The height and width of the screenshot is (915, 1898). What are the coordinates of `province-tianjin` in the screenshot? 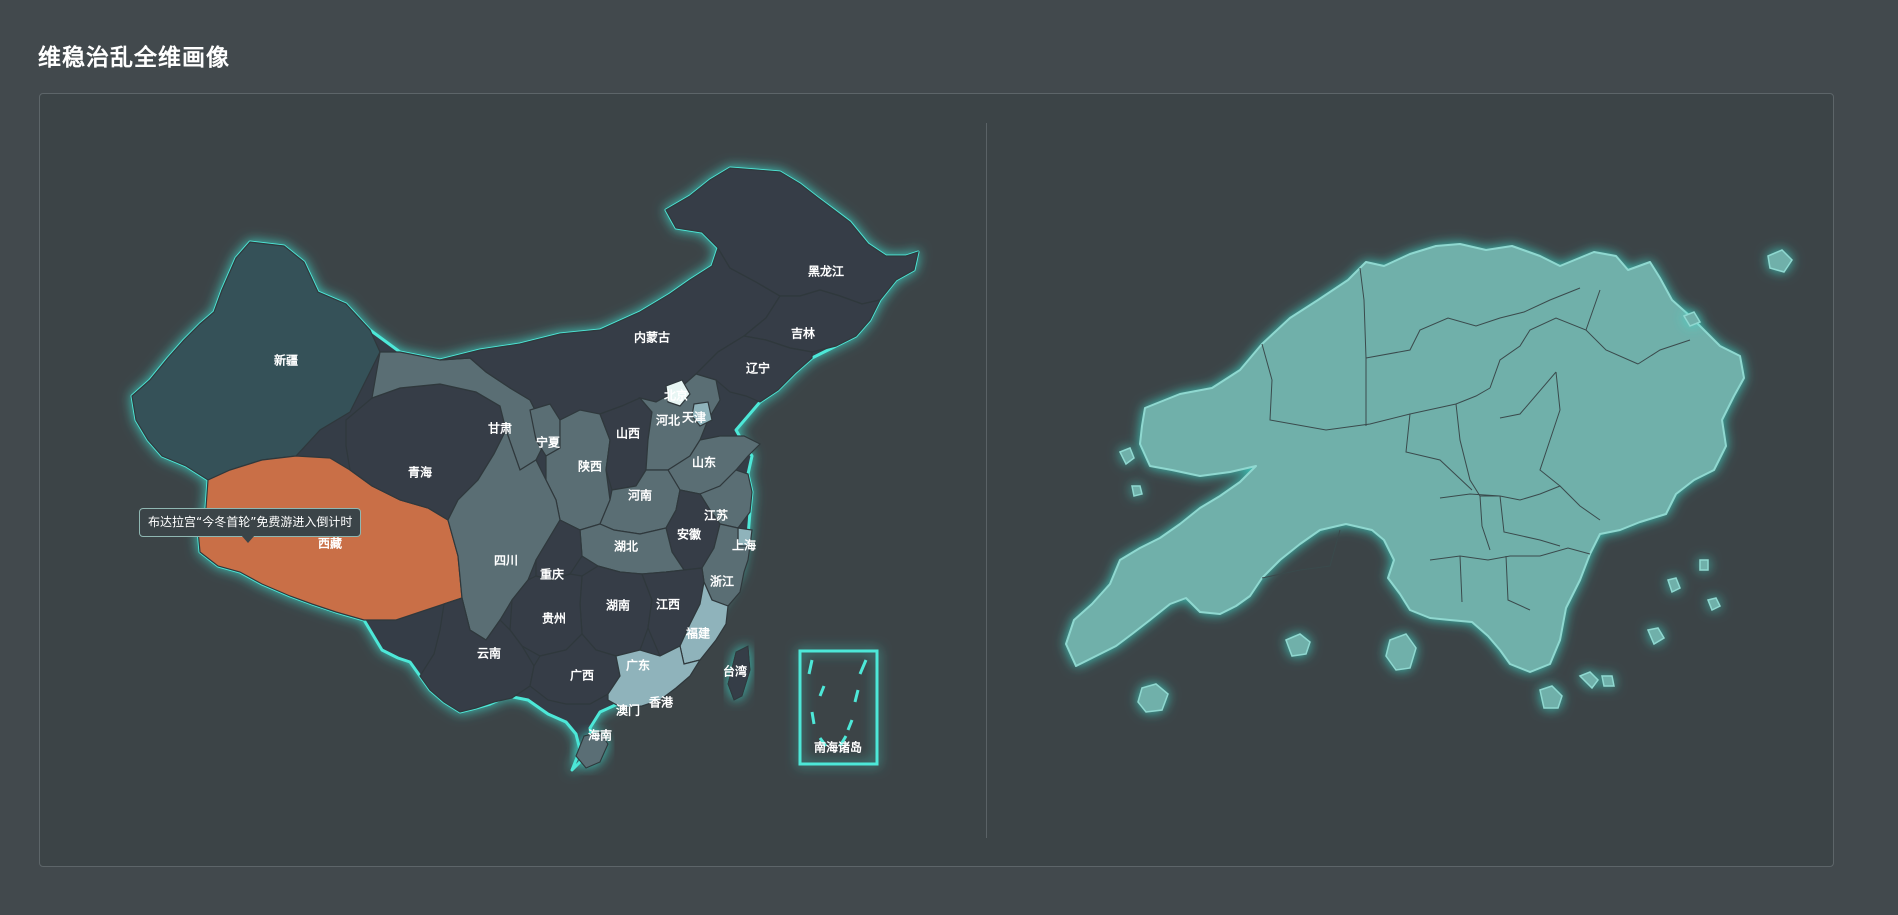 It's located at (702, 414).